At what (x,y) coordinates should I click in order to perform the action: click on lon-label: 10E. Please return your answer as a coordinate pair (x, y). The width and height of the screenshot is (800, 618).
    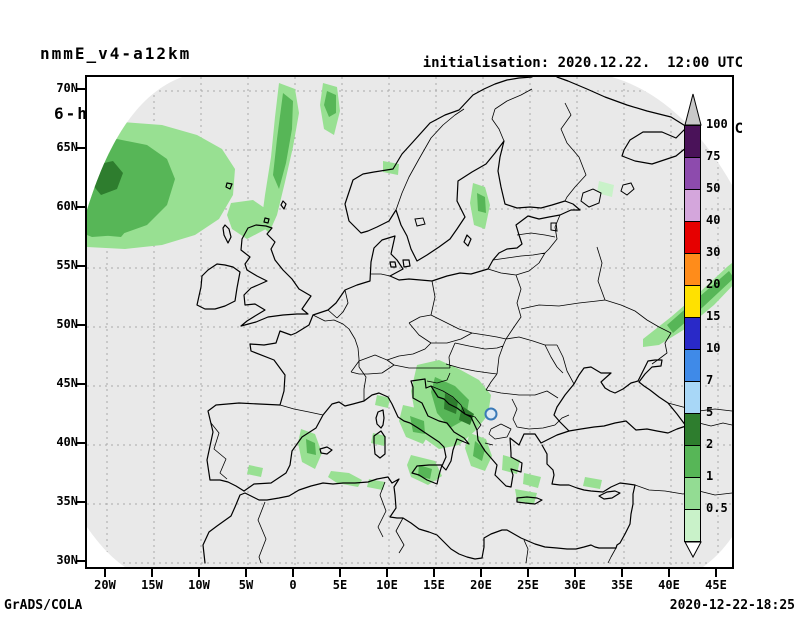
    Looking at the image, I should click on (387, 585).